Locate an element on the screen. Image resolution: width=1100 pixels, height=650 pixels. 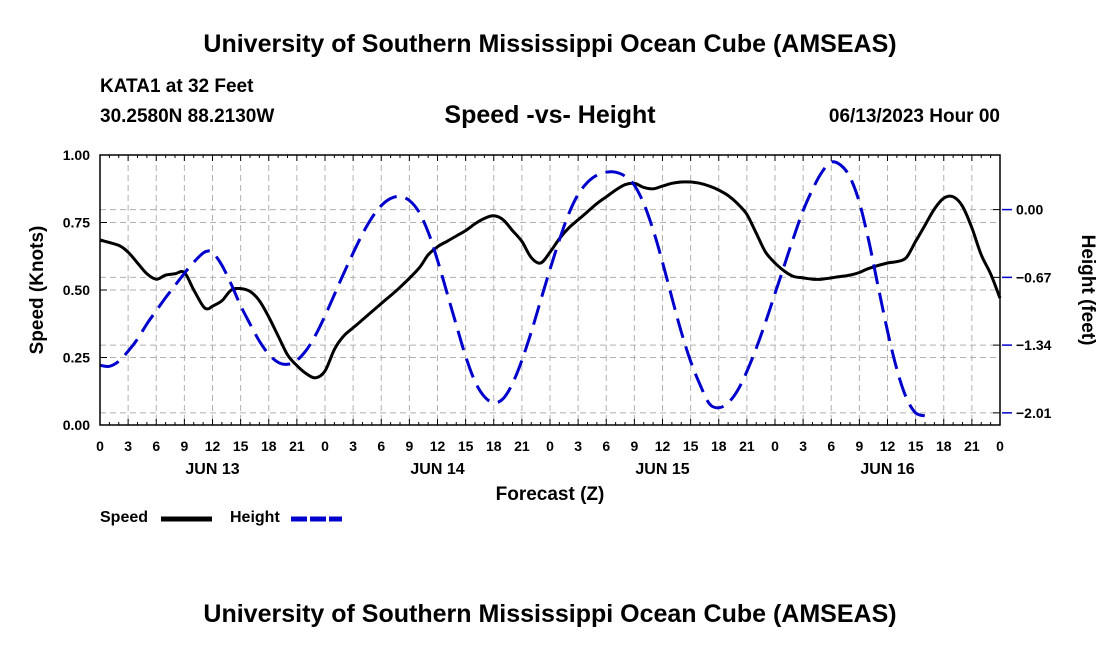
legend-height-label: Height is located at coordinates (255, 517).